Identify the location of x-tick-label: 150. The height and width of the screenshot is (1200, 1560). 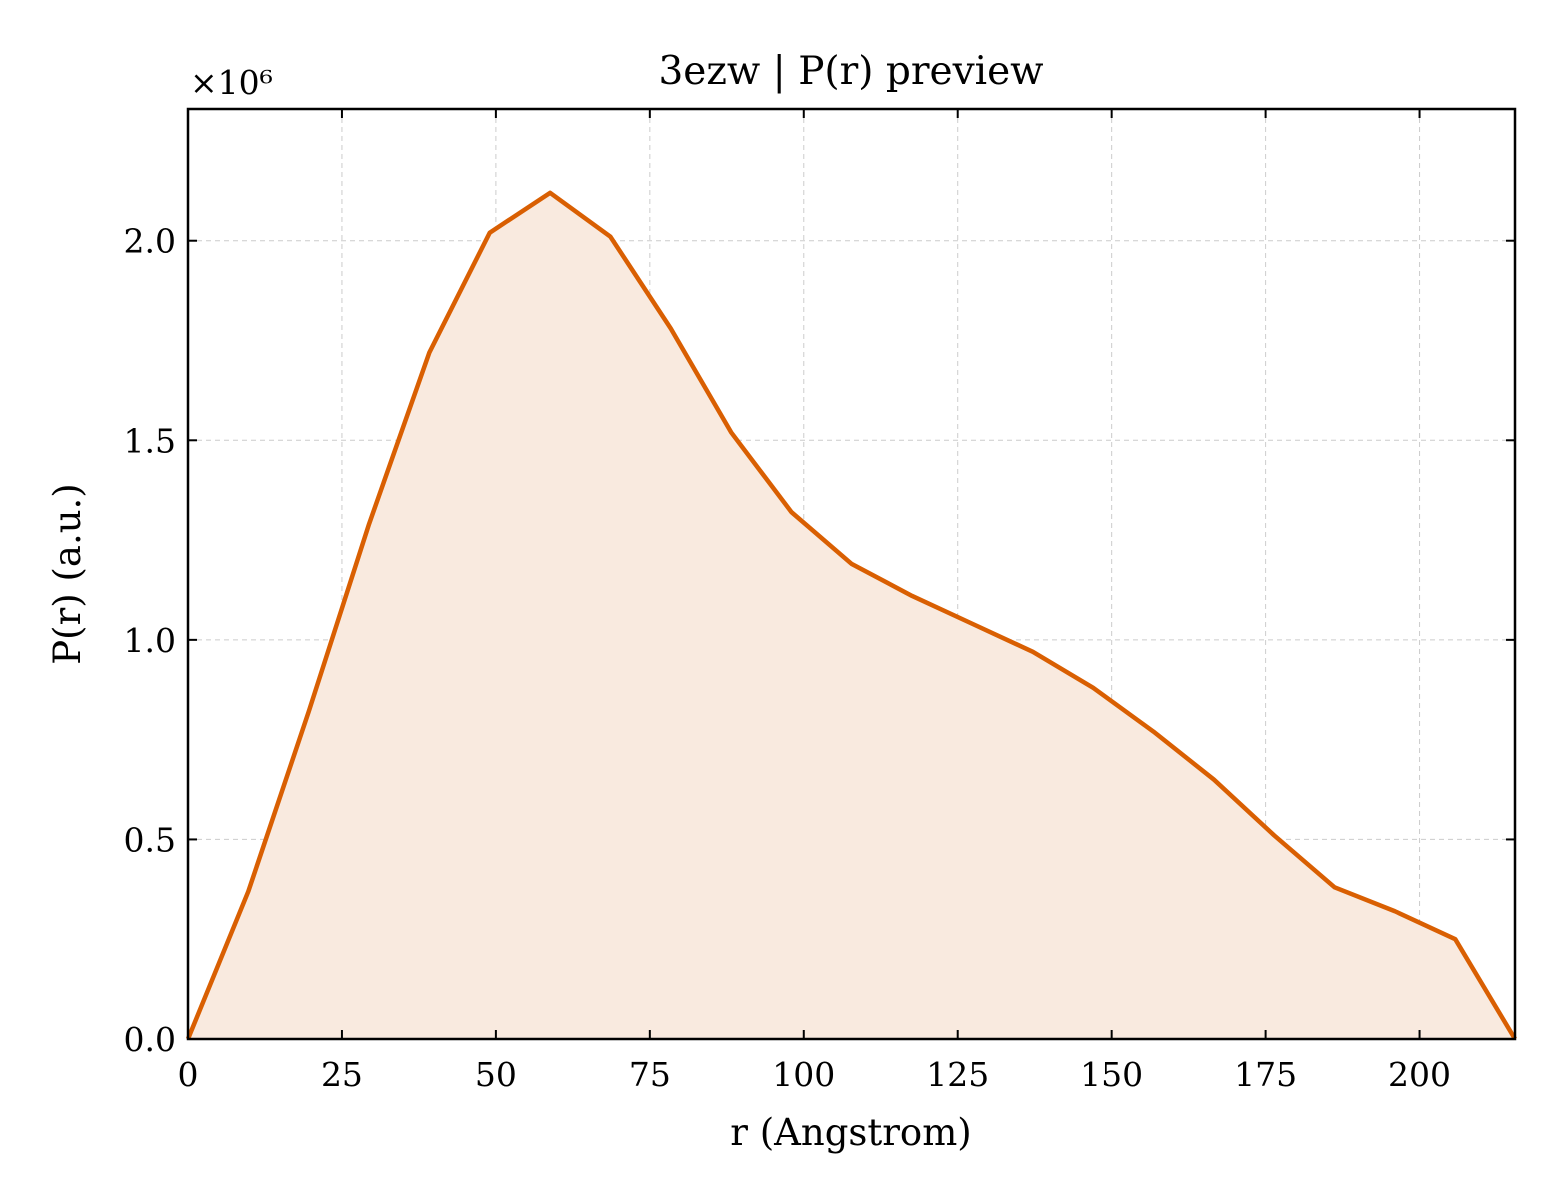
(1111, 1074).